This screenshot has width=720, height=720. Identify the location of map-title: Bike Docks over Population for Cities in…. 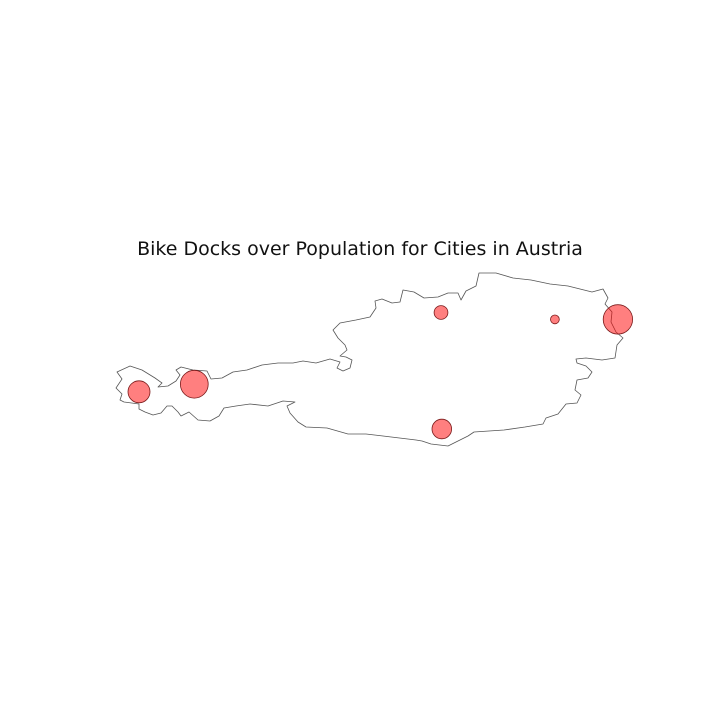
(360, 249).